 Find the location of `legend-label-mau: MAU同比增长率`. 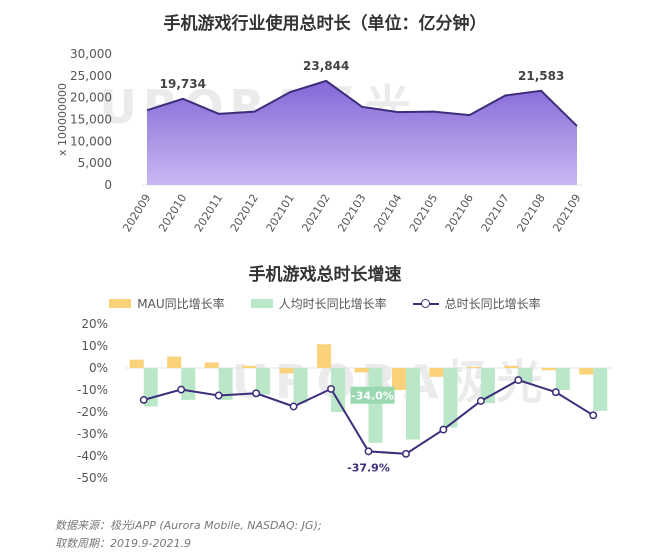

legend-label-mau: MAU同比增长率 is located at coordinates (181, 304).